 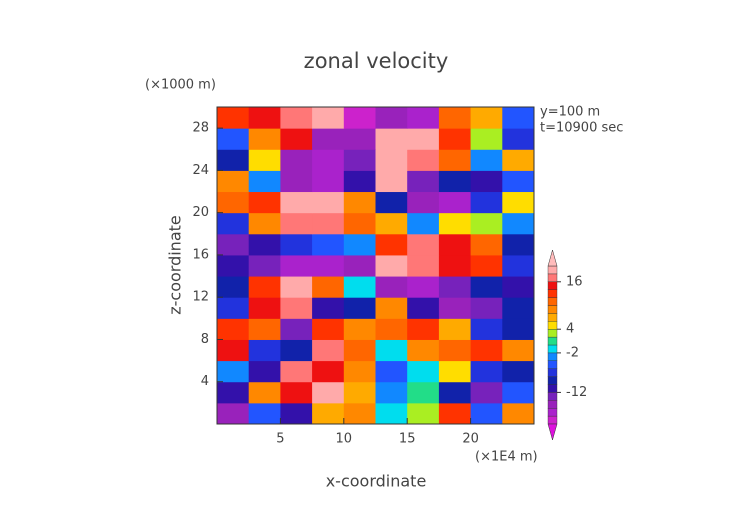 What do you see at coordinates (376, 481) in the screenshot?
I see `x-axis-label: x-coordinate` at bounding box center [376, 481].